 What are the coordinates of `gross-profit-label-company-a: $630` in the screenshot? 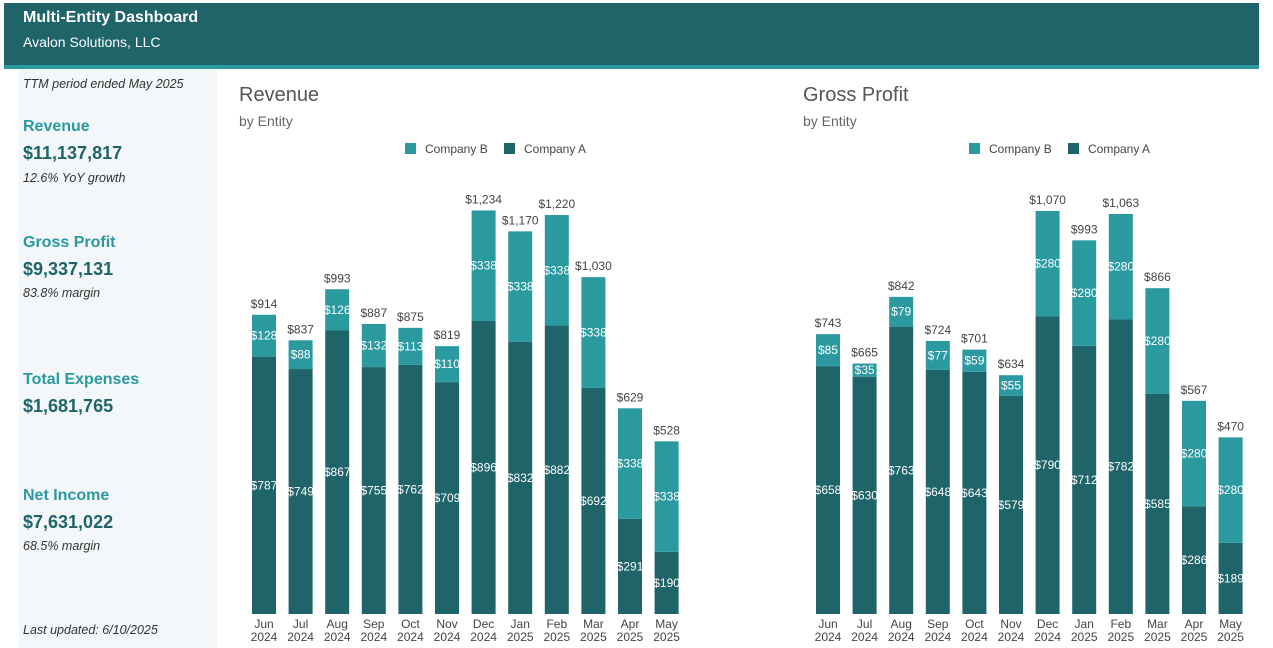 It's located at (864, 495).